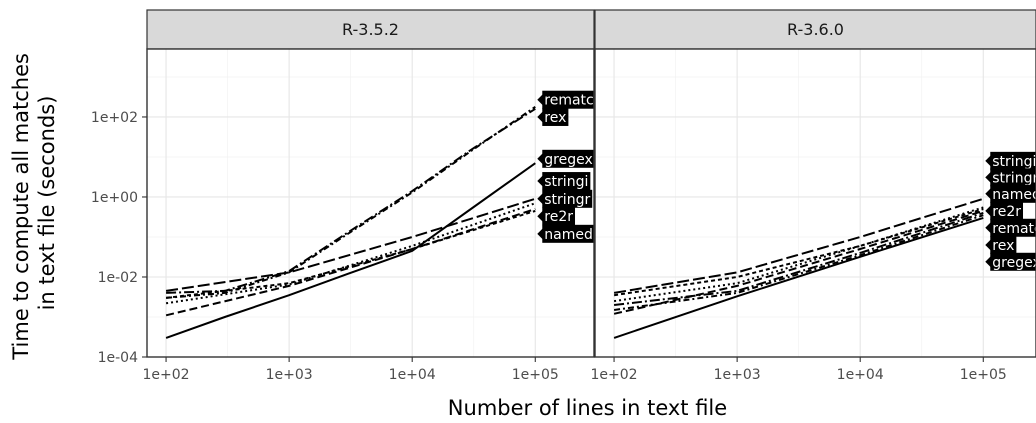  I want to click on y-tick-label: 1e+02, so click(114, 118).